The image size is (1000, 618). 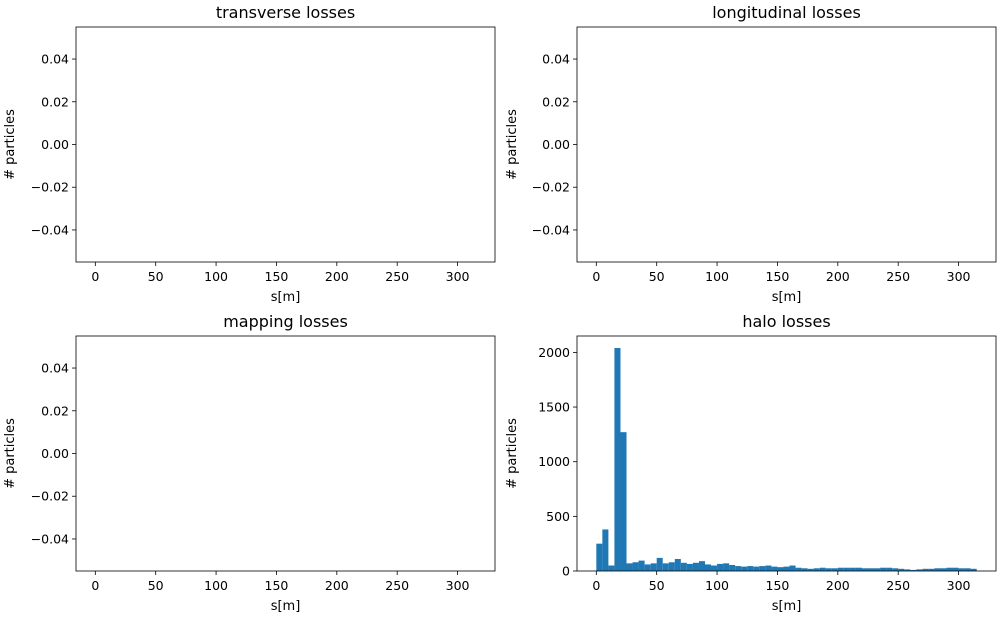 I want to click on y-tick-label: 500, so click(x=558, y=516).